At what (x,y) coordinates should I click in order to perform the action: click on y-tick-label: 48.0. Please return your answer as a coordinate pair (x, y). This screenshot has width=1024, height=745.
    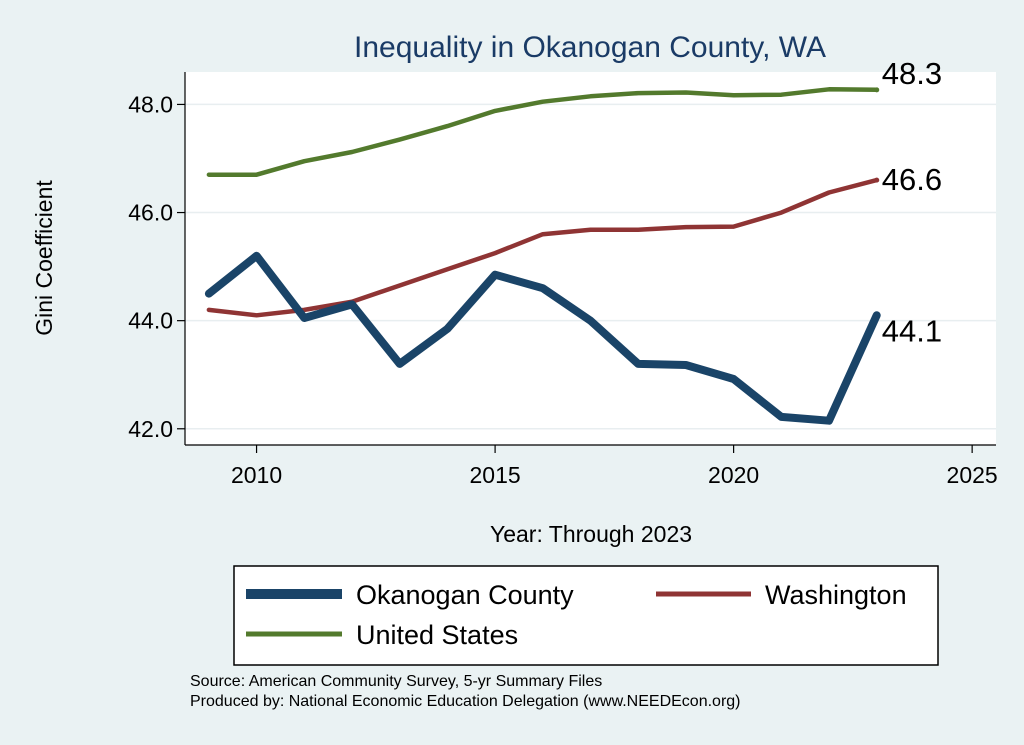
    Looking at the image, I should click on (150, 104).